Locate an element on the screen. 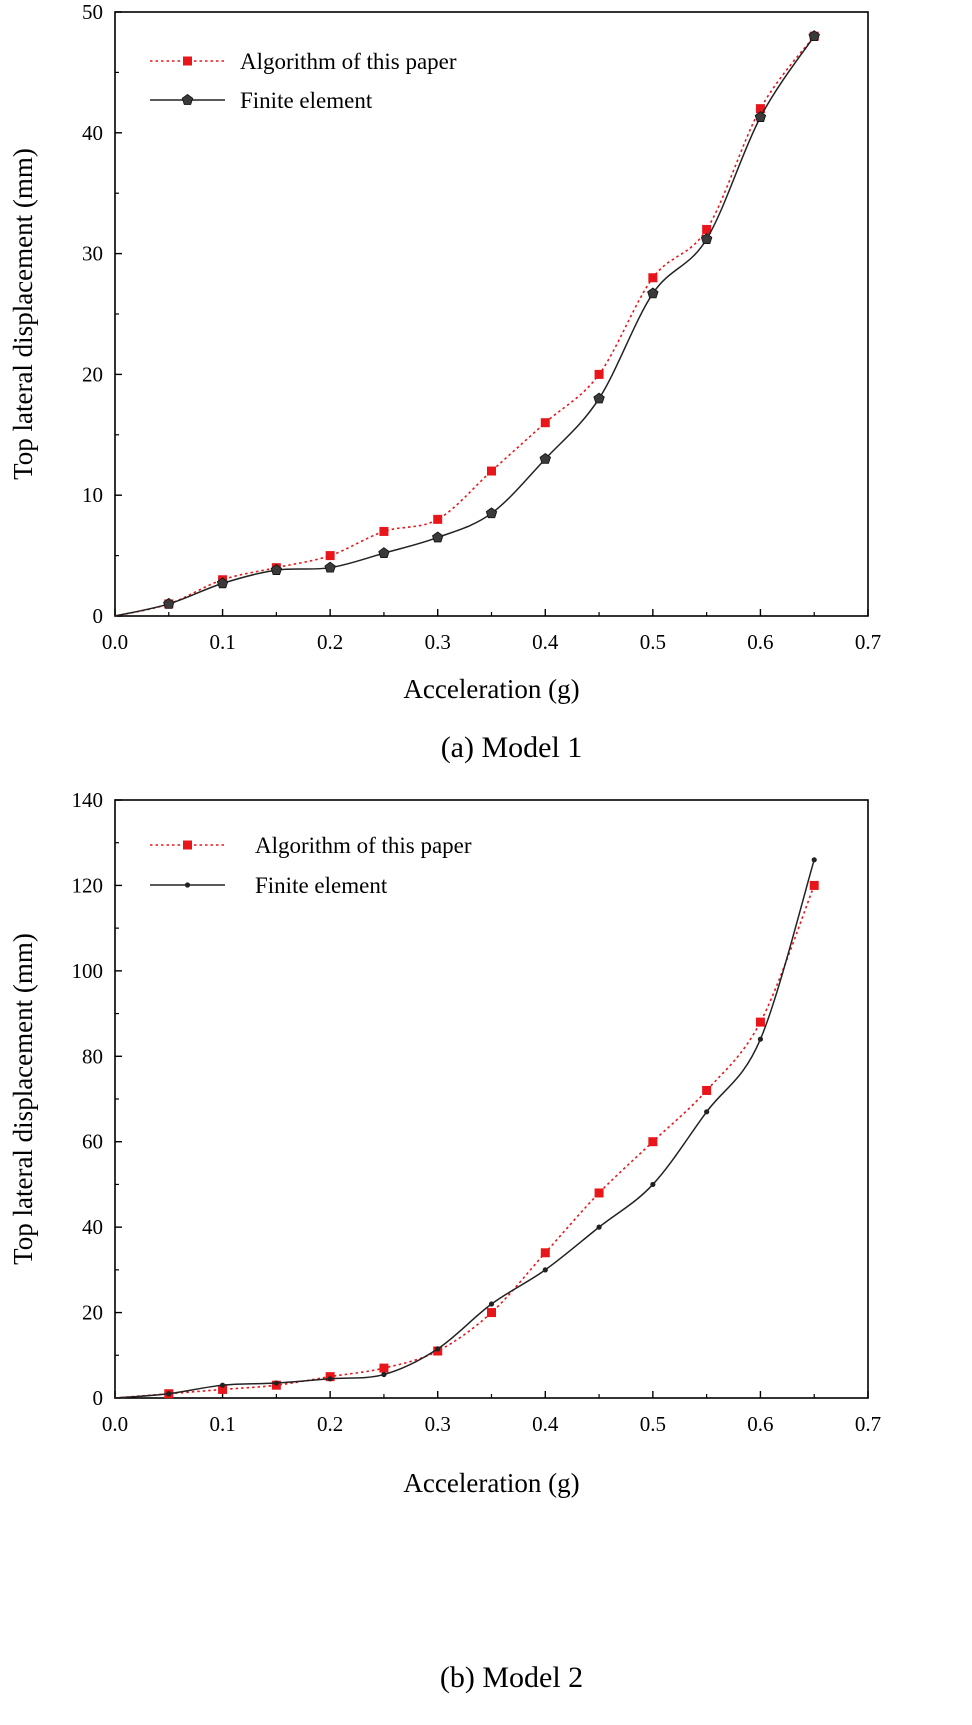  y-tick-label: 10 is located at coordinates (92, 495).